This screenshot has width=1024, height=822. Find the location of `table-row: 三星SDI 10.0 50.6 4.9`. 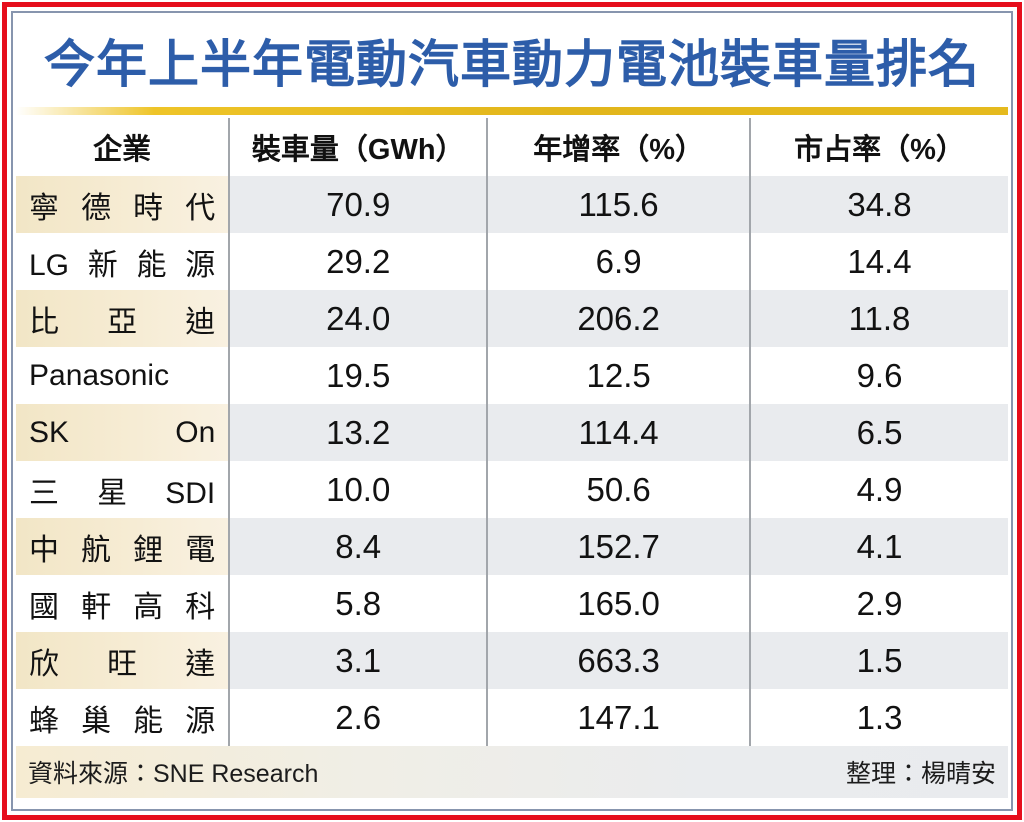

table-row: 三星SDI 10.0 50.6 4.9 is located at coordinates (512, 489).